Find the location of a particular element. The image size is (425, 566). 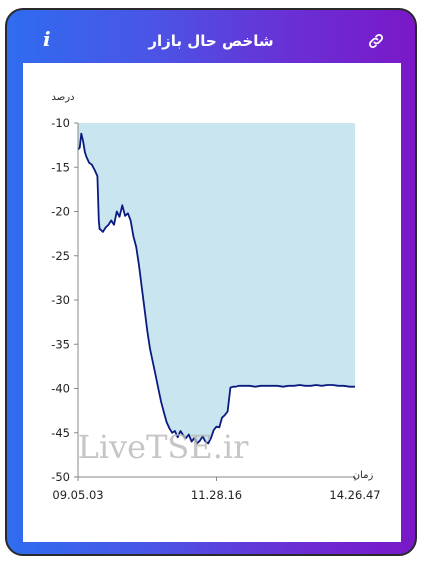

y-tick-label: -25 is located at coordinates (60, 256).